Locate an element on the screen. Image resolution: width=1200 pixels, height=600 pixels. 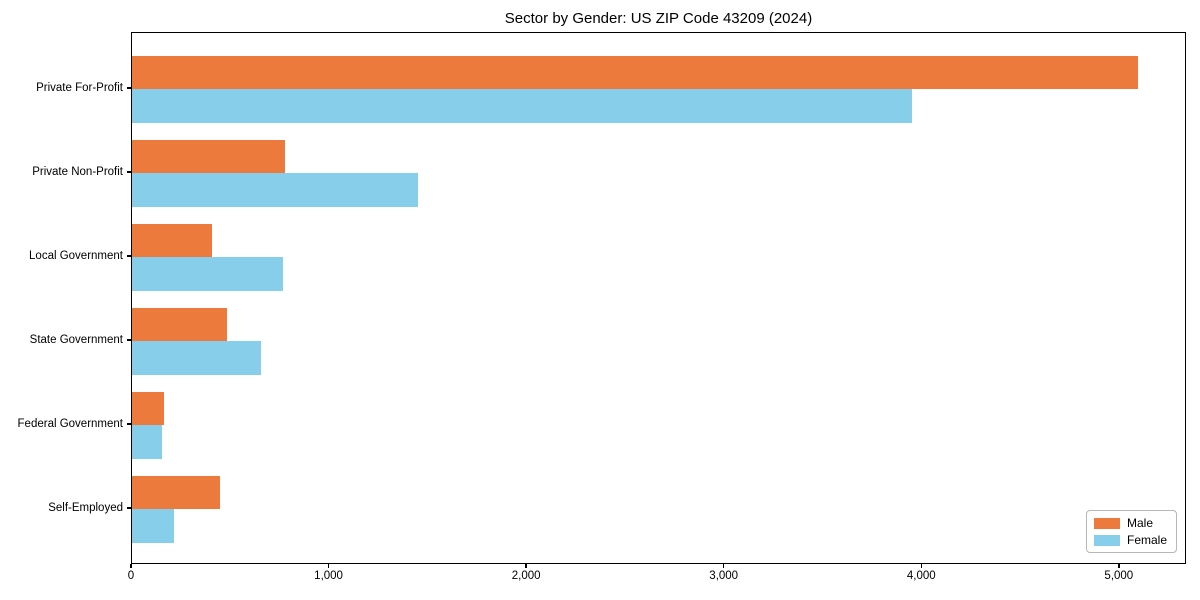
x-tick-2000 is located at coordinates (526, 566).